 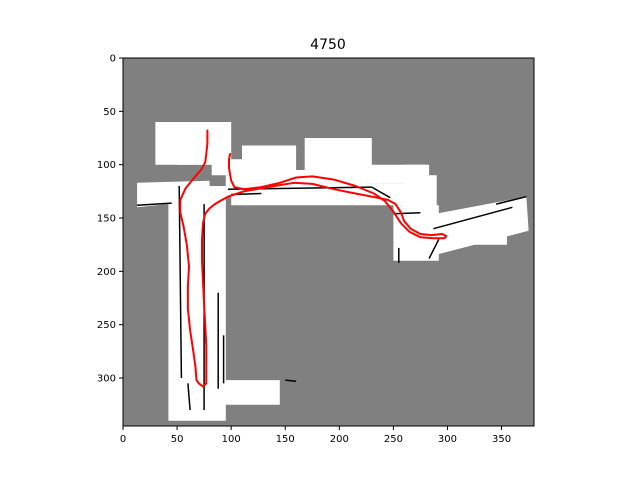 I want to click on x-tick-label: 0, so click(x=123, y=439).